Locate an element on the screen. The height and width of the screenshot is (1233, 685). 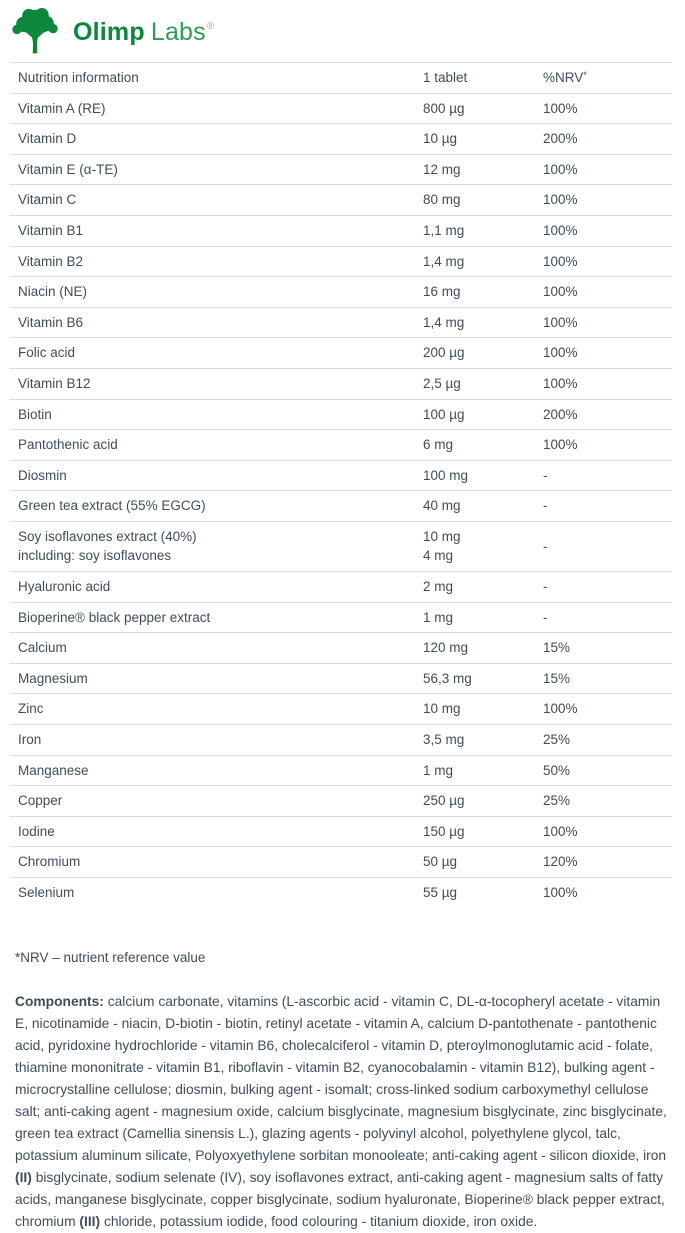
name-cell: Calcium is located at coordinates (42, 648).